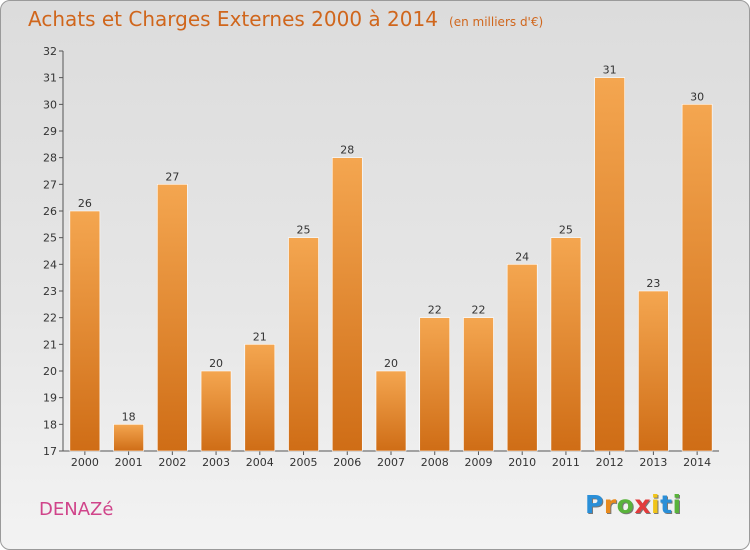 This screenshot has height=550, width=750. I want to click on logo-letter: x, so click(642, 504).